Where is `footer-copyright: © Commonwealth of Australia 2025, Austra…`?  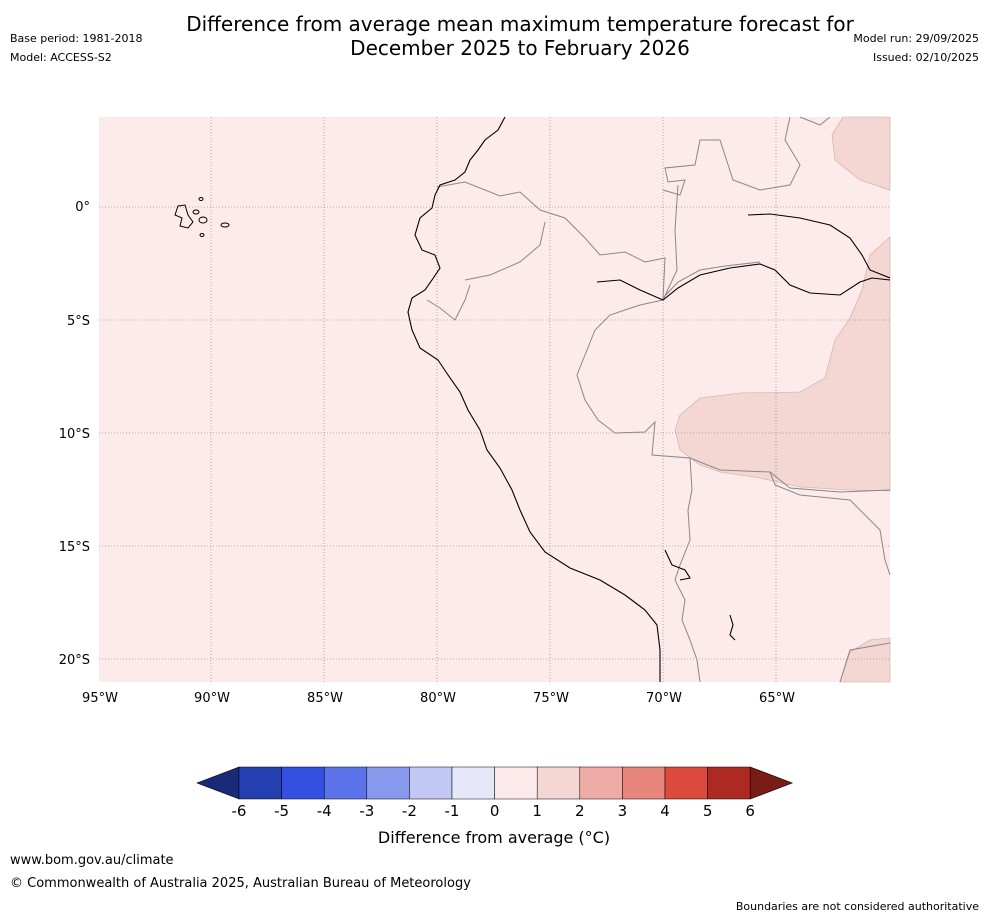
footer-copyright: © Commonwealth of Australia 2025, Austra… is located at coordinates (240, 883).